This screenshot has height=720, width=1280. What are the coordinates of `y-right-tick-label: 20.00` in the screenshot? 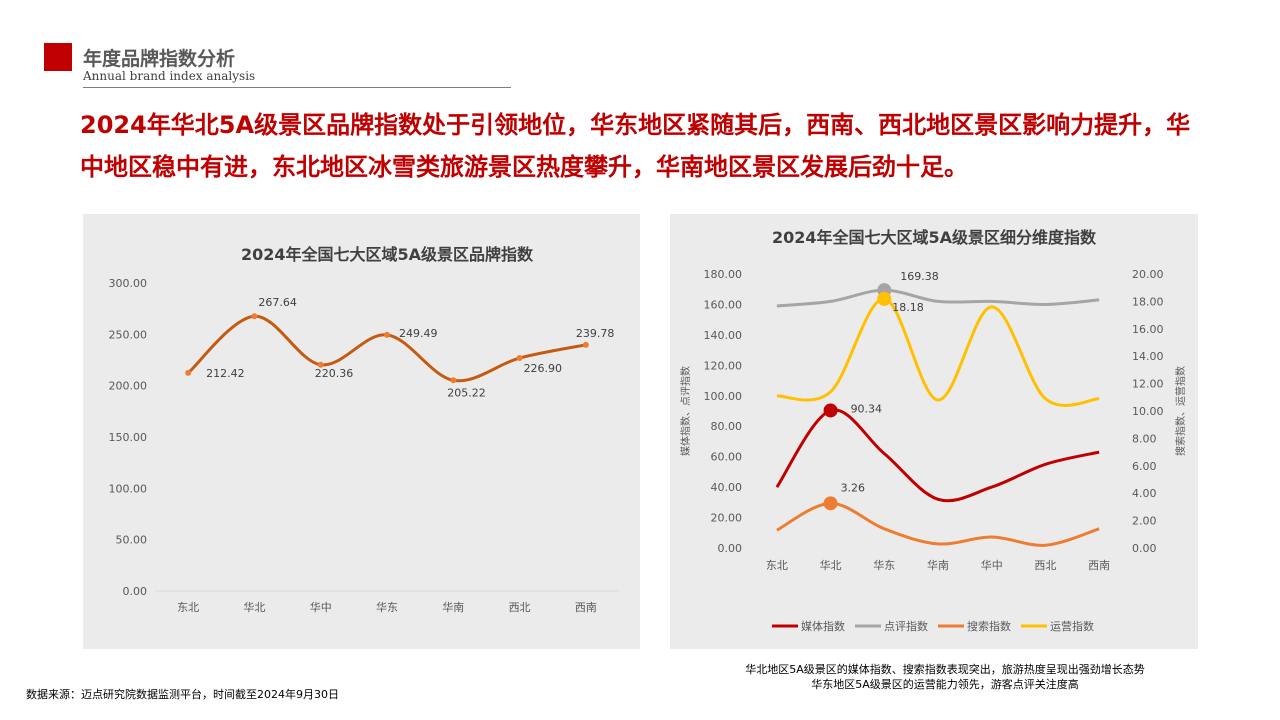 It's located at (1148, 274).